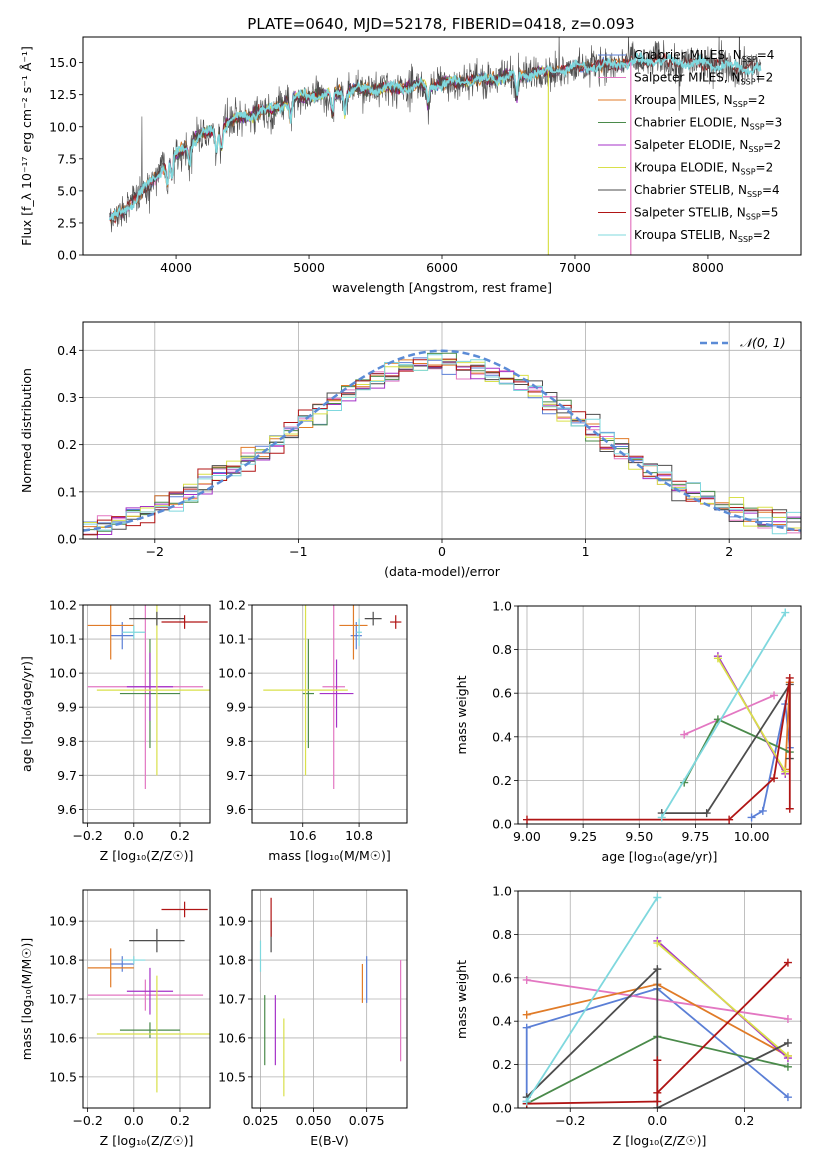 The image size is (819, 1170). What do you see at coordinates (63, 999) in the screenshot?
I see `y-tick-label: 10.7` at bounding box center [63, 999].